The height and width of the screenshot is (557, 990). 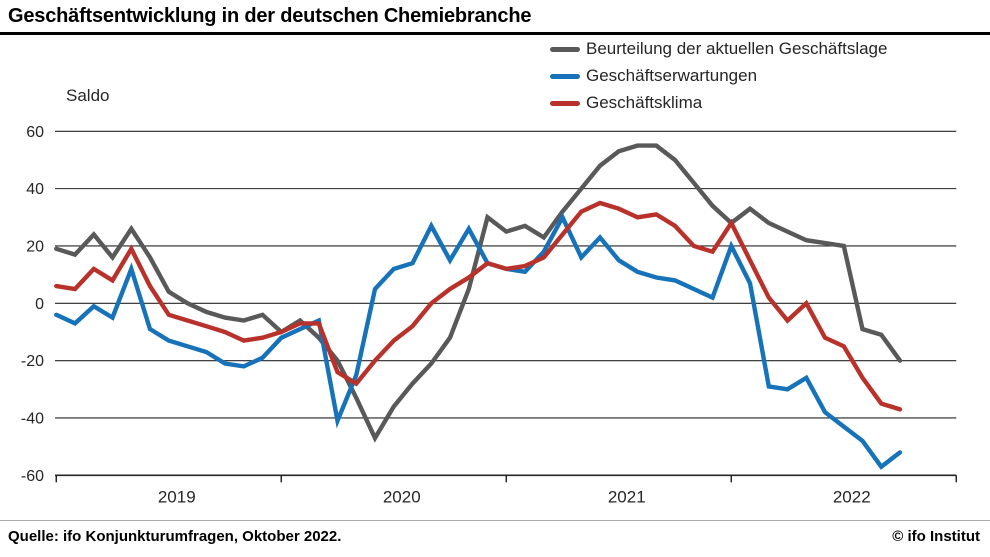 What do you see at coordinates (627, 496) in the screenshot?
I see `x-year-label-2021: 2021` at bounding box center [627, 496].